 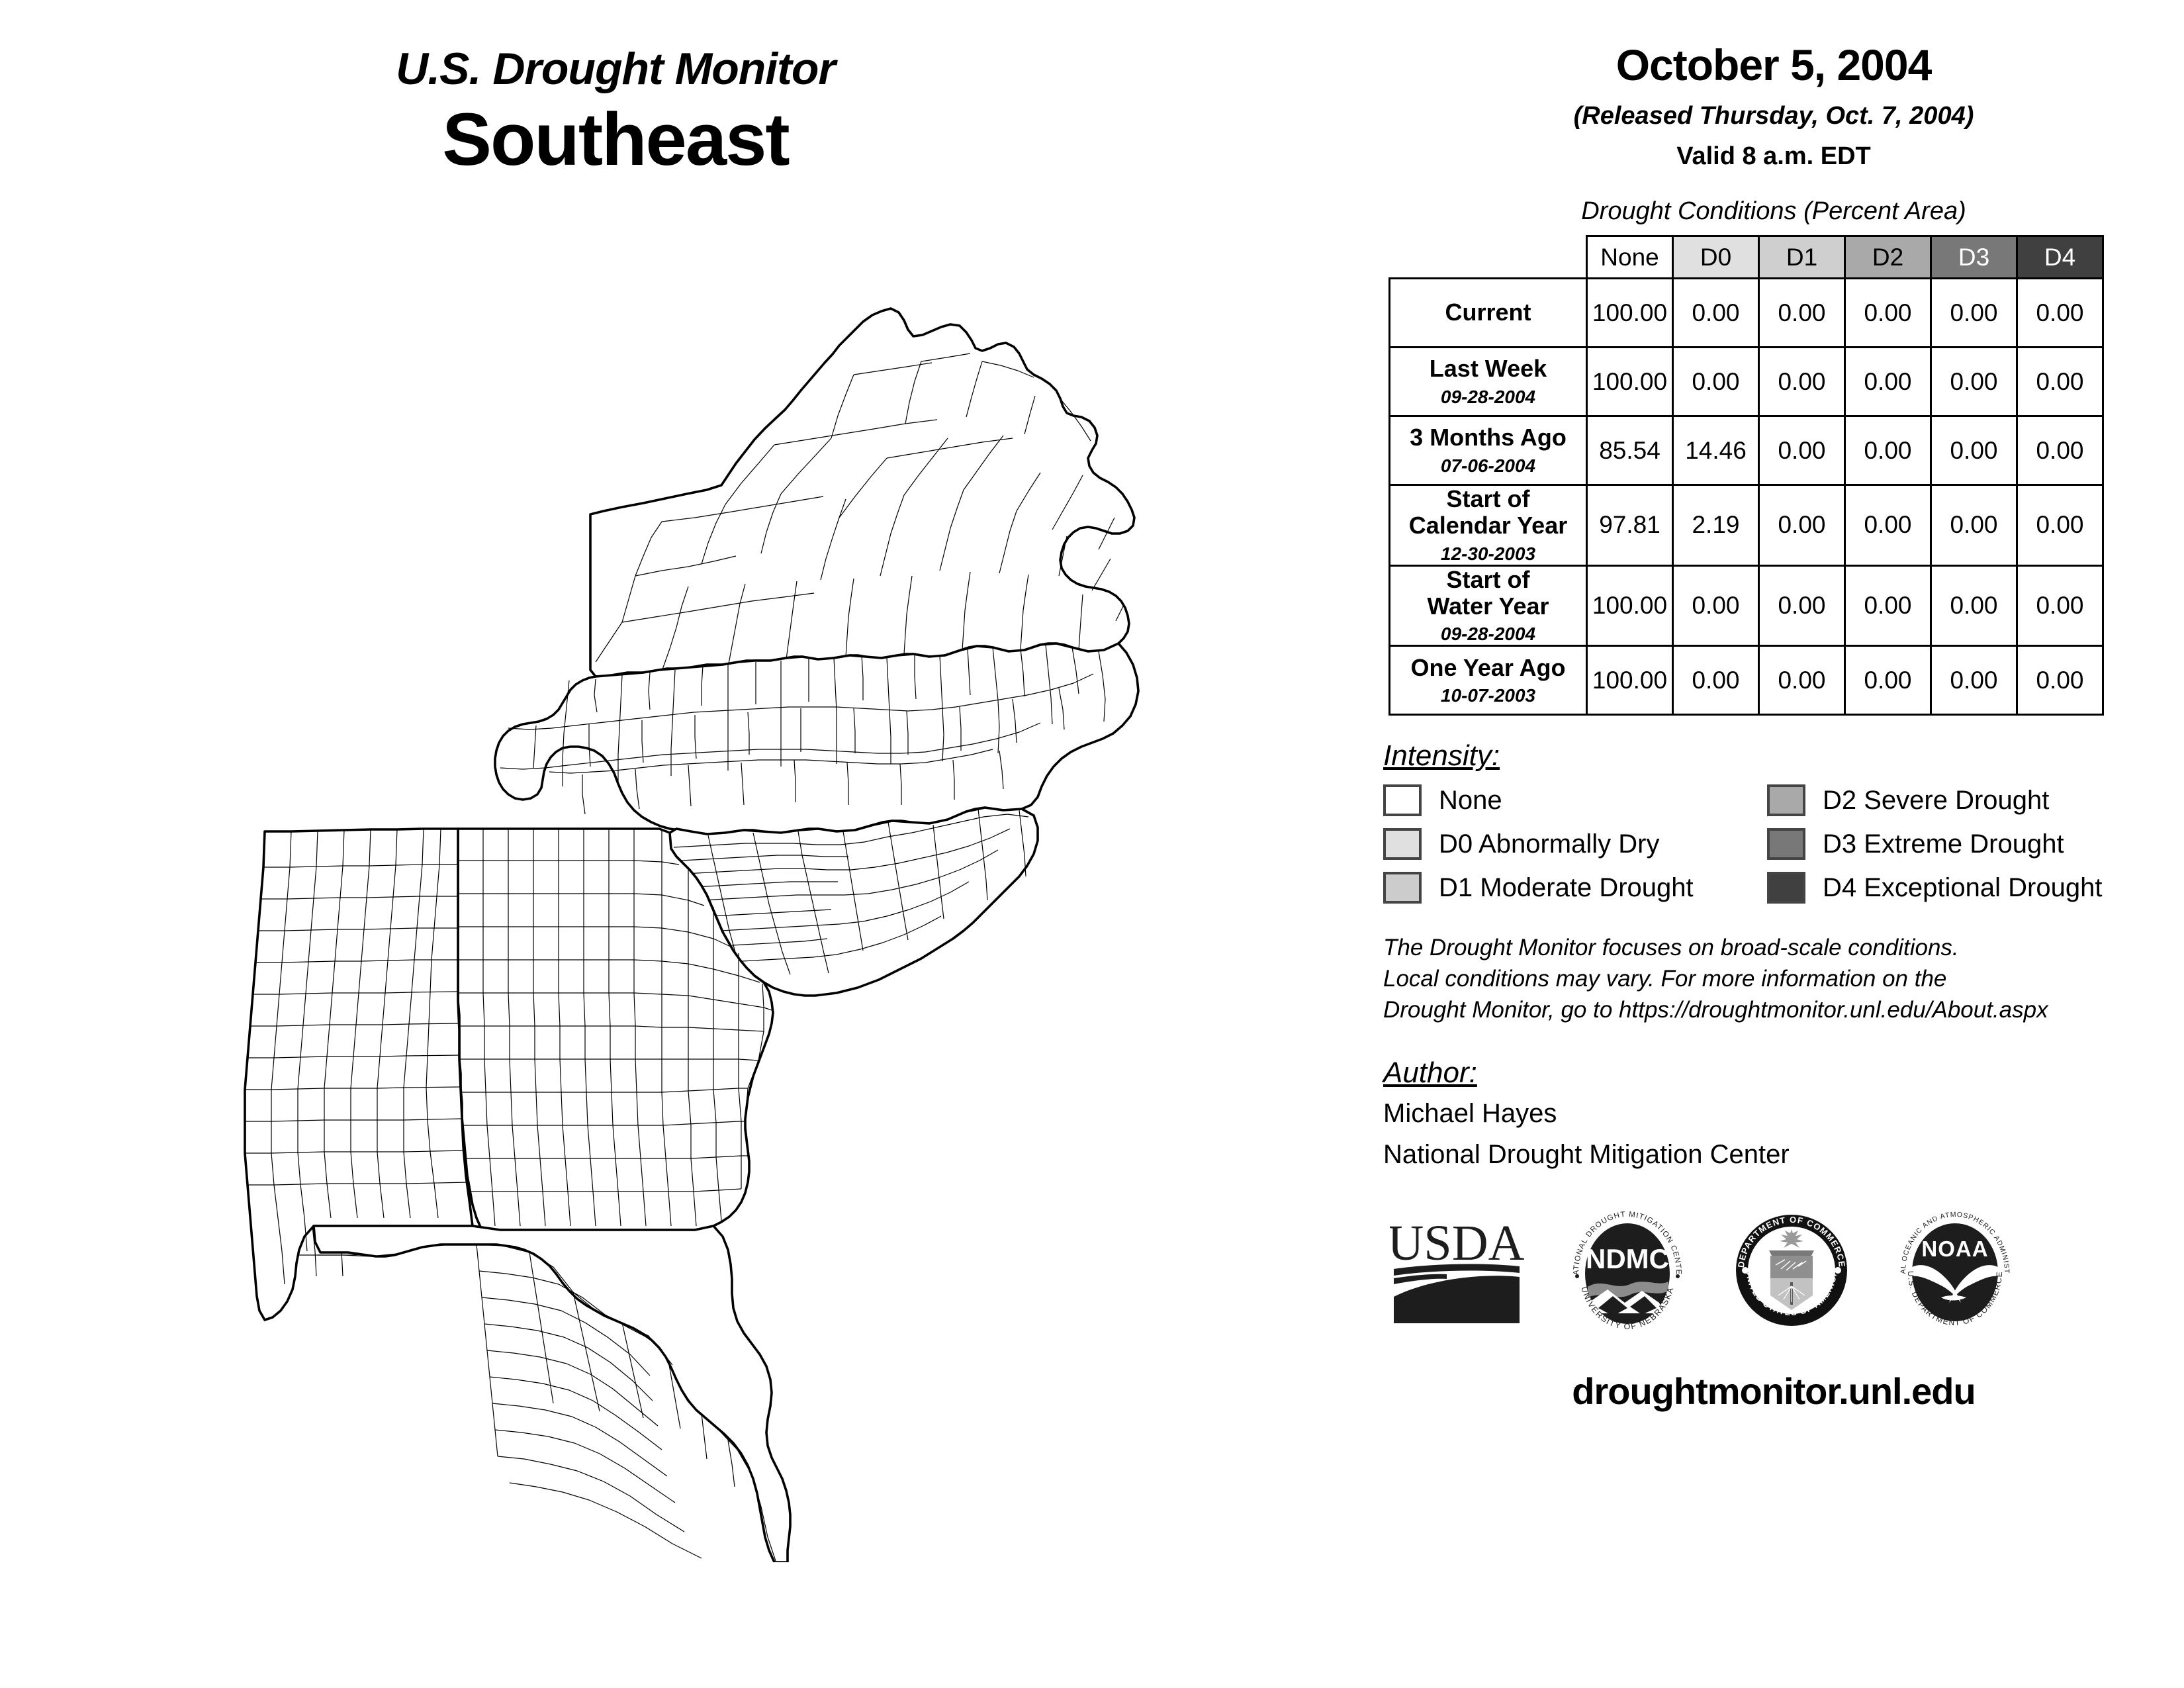 I want to click on row-label-date: 12-30-2003, so click(x=1488, y=553).